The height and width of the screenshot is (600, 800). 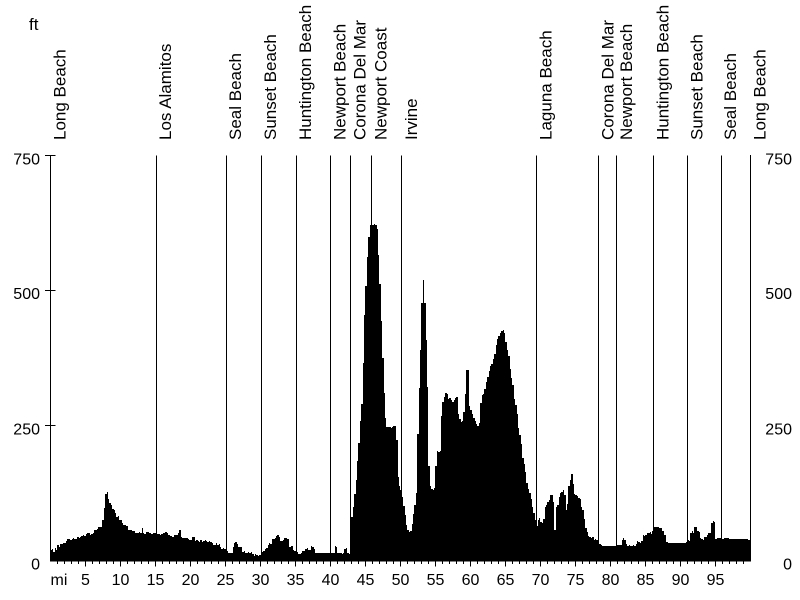 I want to click on svg-text: ft, so click(x=34, y=24).